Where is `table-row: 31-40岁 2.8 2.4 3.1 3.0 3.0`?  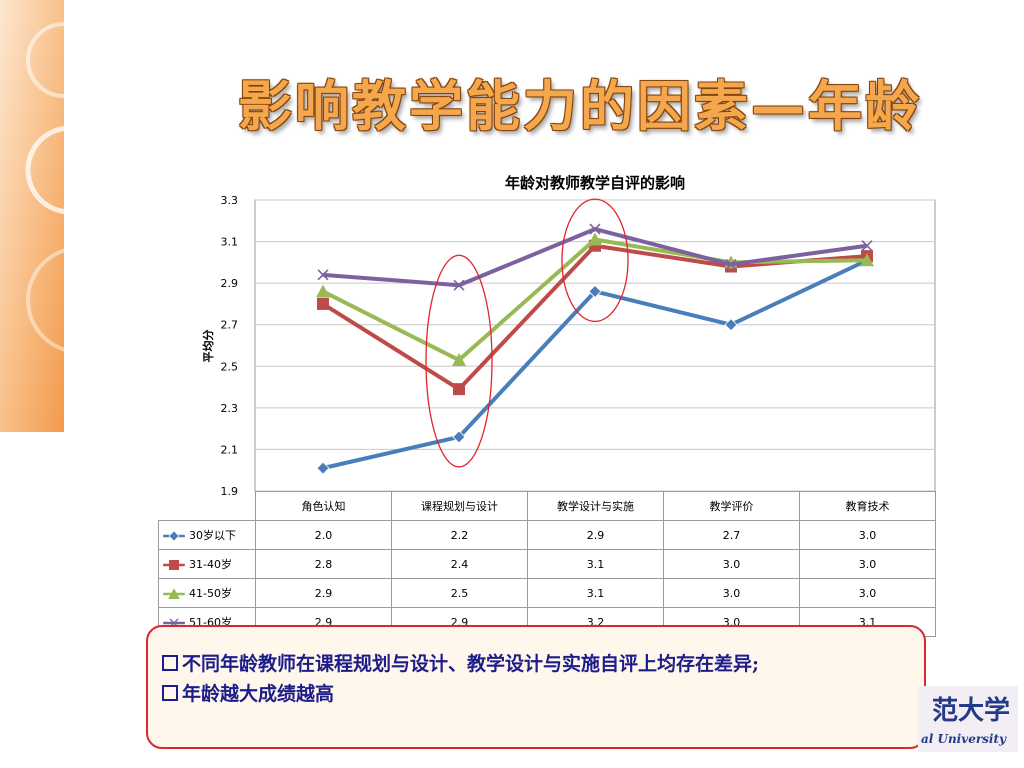
table-row: 31-40岁 2.8 2.4 3.1 3.0 3.0 is located at coordinates (547, 564).